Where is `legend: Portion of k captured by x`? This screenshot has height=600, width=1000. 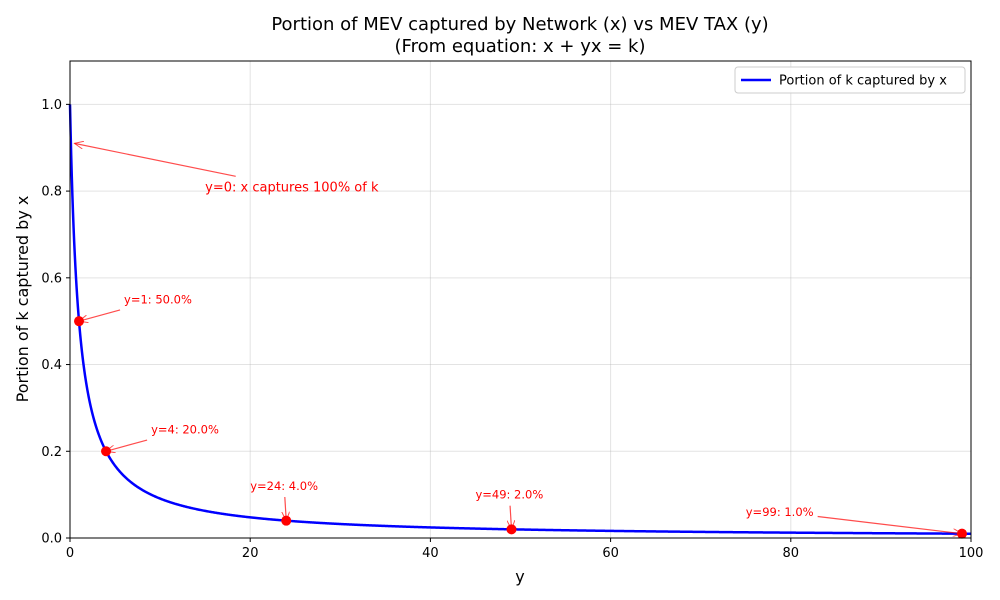
legend: Portion of k captured by x is located at coordinates (850, 80).